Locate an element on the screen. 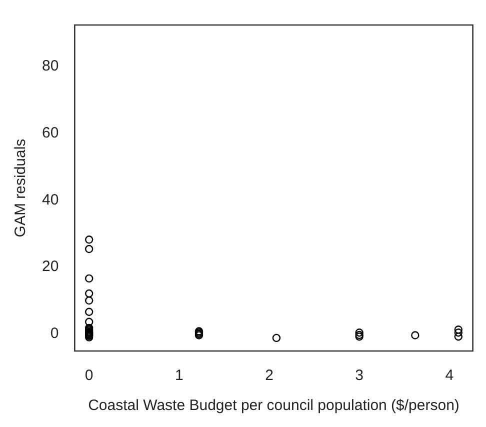 This screenshot has height=427, width=486. x-tick-label: 2 is located at coordinates (269, 375).